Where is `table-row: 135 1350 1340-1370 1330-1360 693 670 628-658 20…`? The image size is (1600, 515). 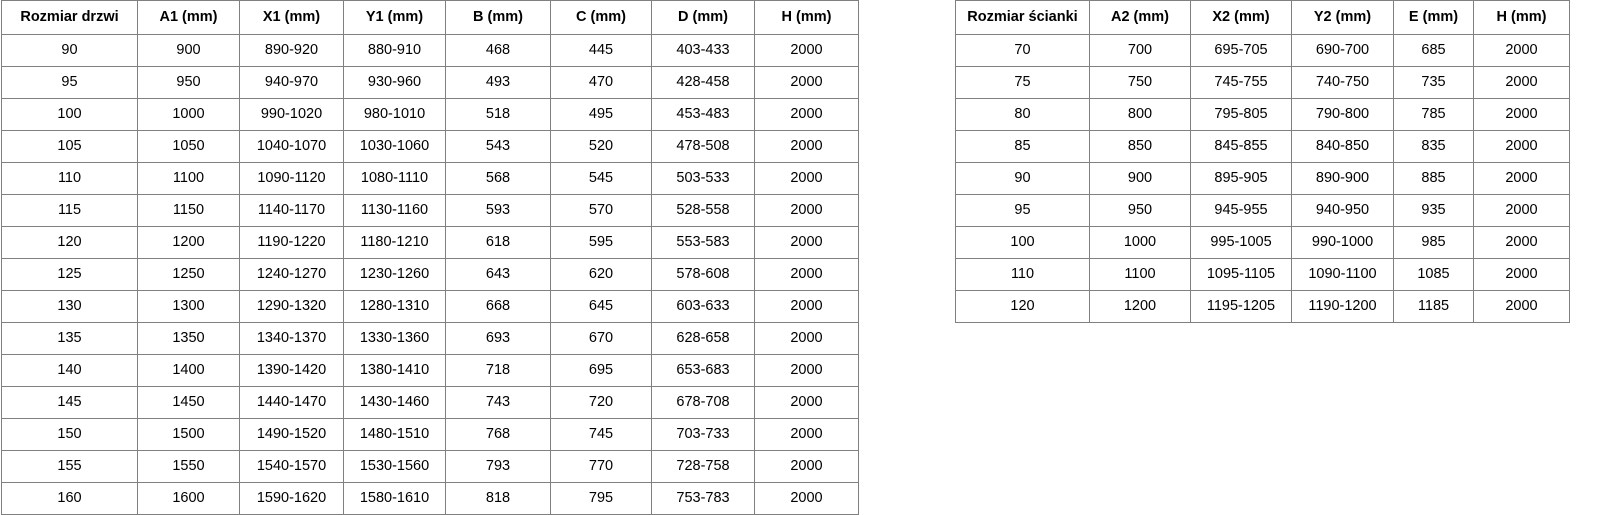 table-row: 135 1350 1340-1370 1330-1360 693 670 628-658 20… is located at coordinates (430, 338).